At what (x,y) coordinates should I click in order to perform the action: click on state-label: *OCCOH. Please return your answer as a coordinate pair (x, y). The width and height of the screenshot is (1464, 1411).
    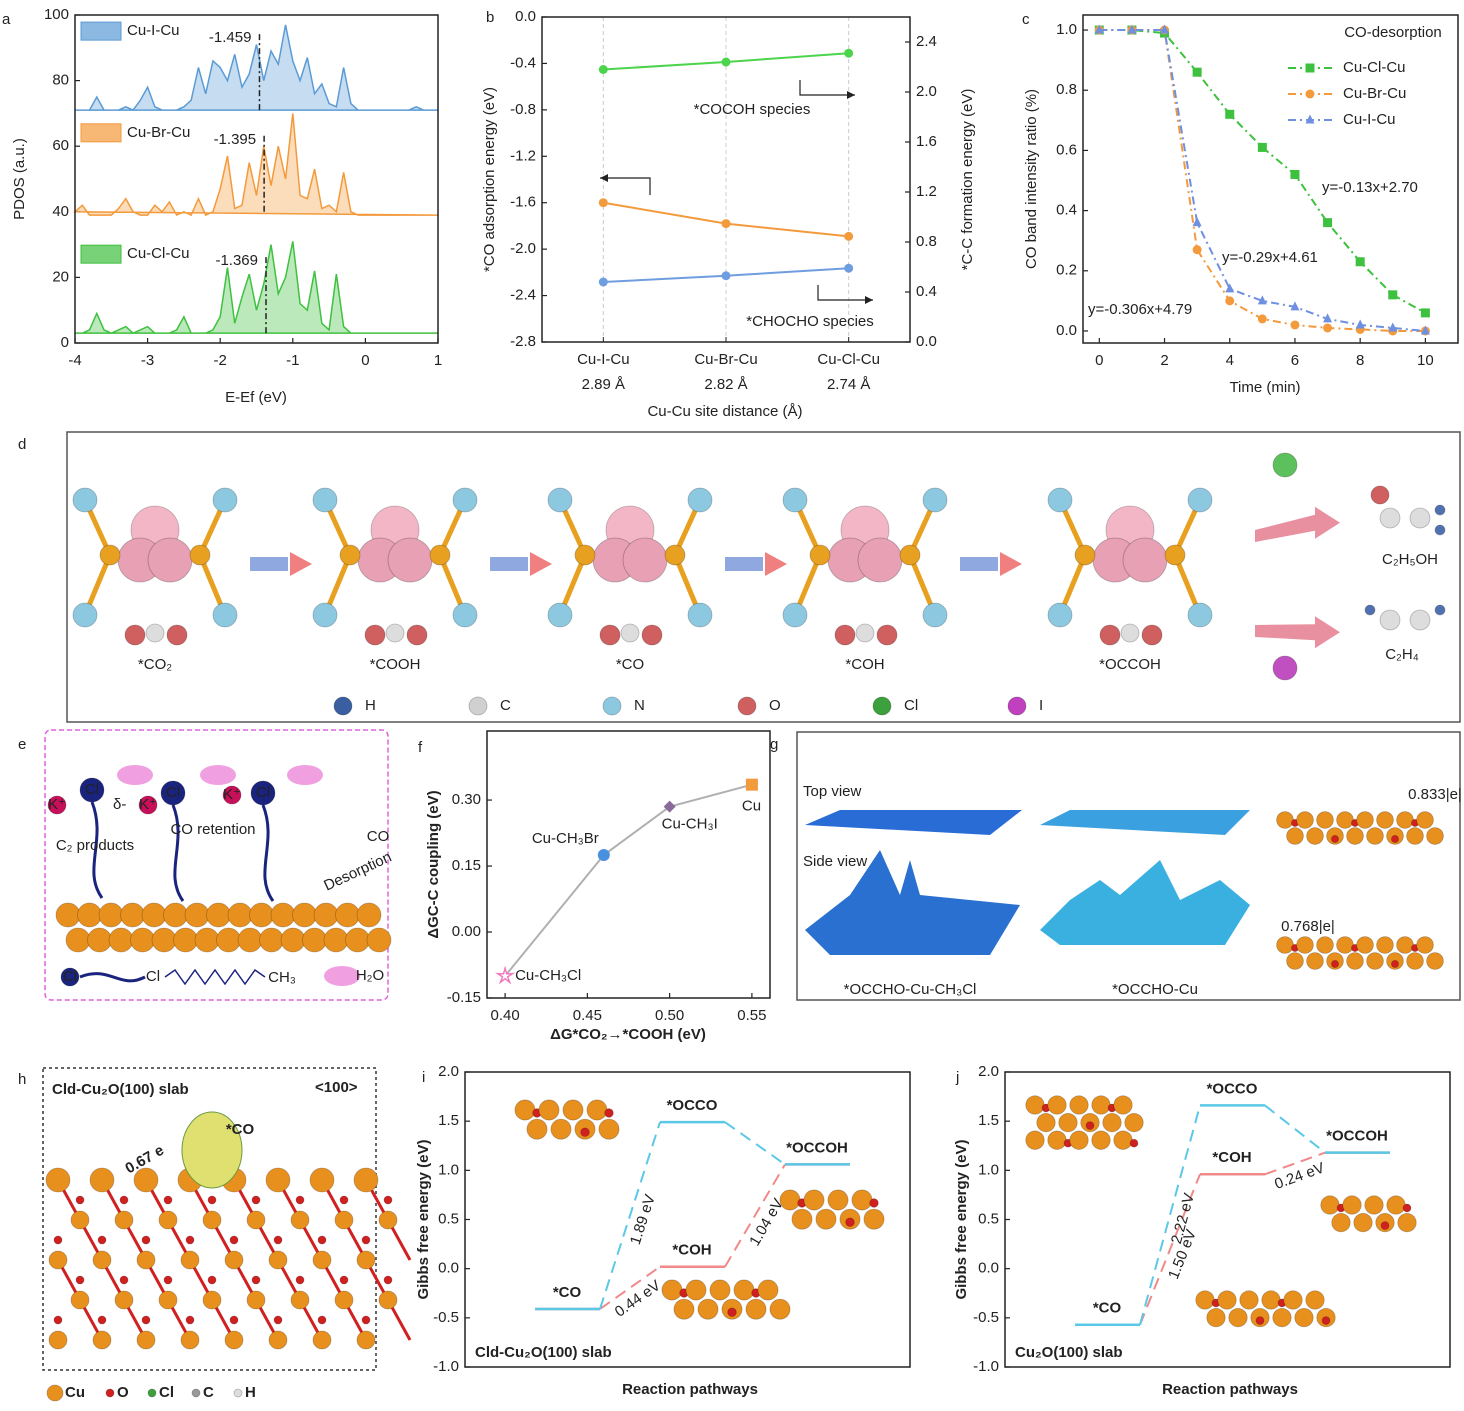
    Looking at the image, I should click on (1357, 1136).